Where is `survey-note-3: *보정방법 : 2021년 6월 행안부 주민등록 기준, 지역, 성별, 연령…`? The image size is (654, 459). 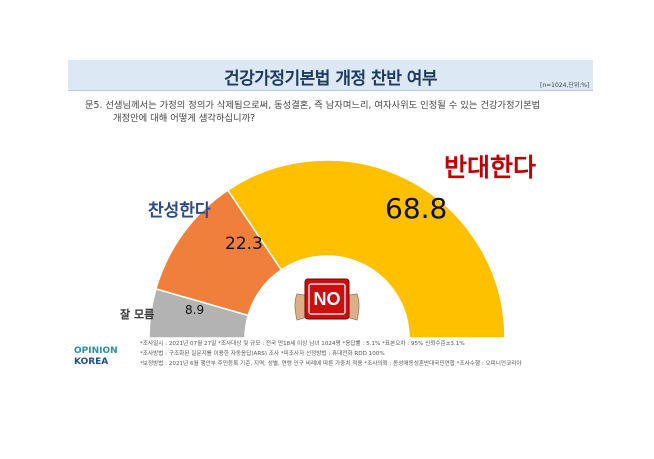 survey-note-3: *보정방법 : 2021년 6월 행안부 주민등록 기준, 지역, 성별, 연령… is located at coordinates (331, 364).